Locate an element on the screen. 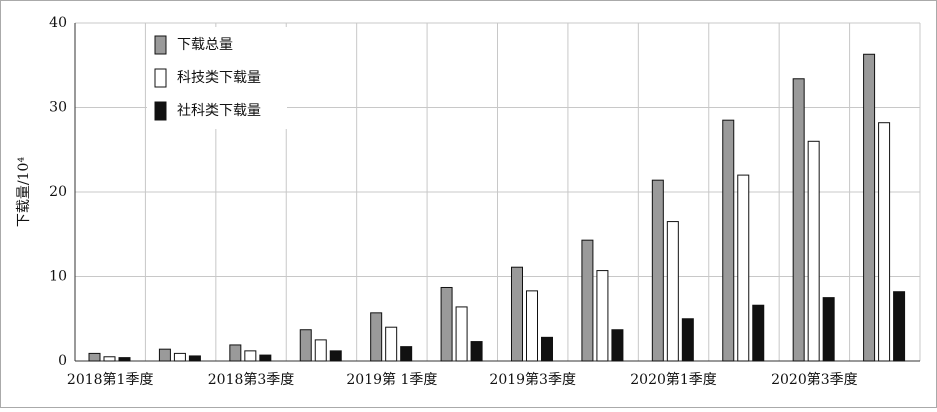  y-tick-label: 0 is located at coordinates (62, 361).